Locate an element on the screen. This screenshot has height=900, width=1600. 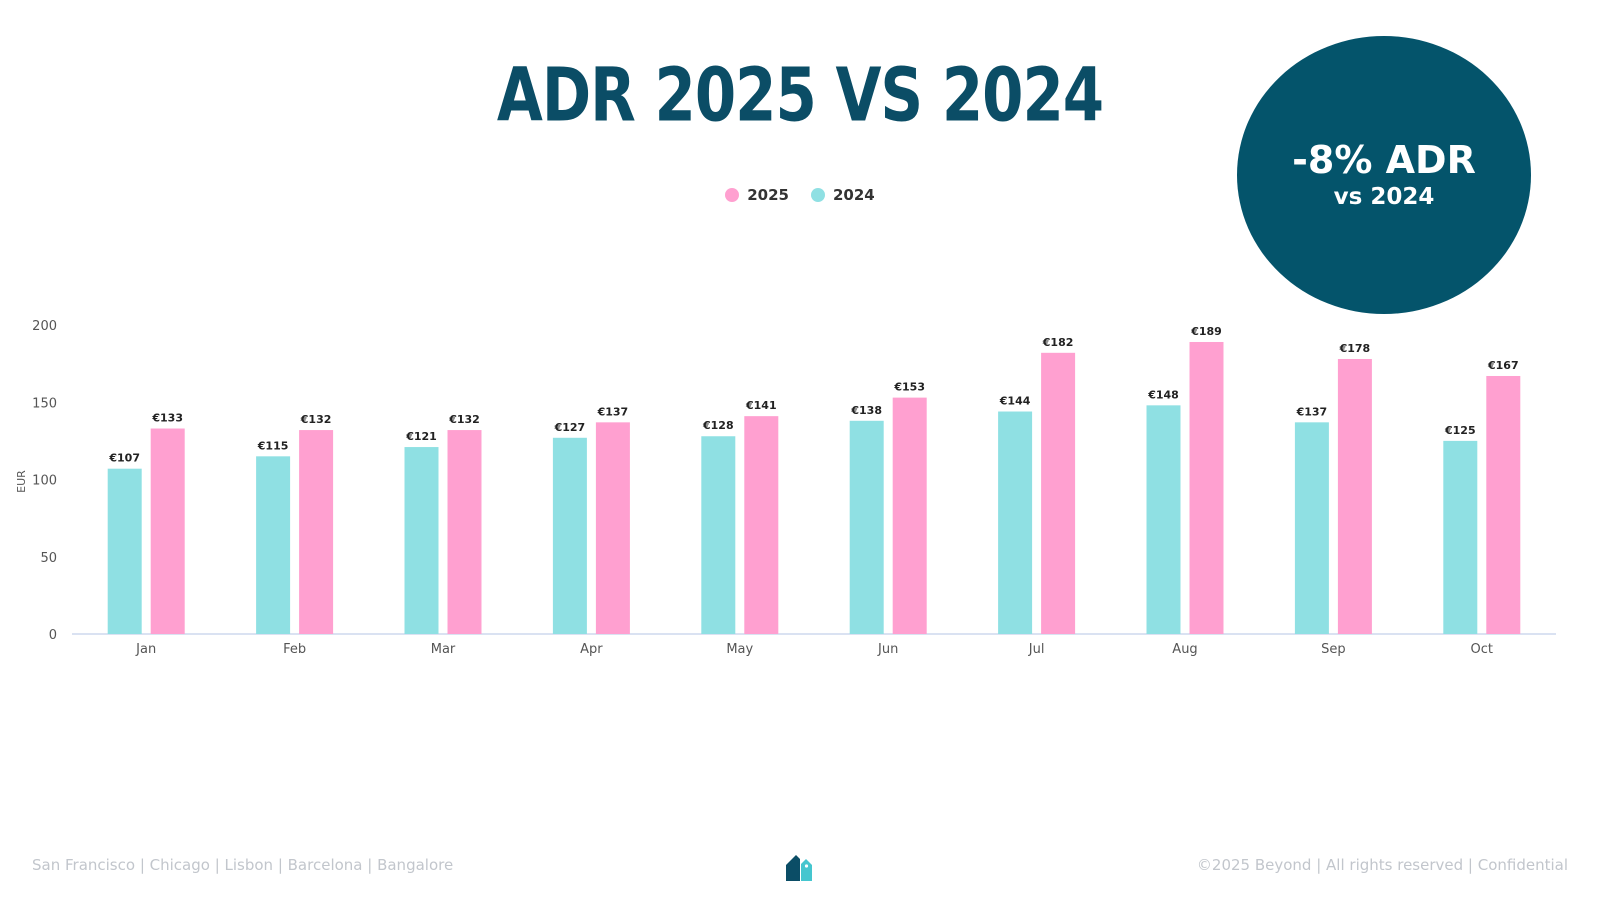
data-label-2025: €182 is located at coordinates (1058, 342).